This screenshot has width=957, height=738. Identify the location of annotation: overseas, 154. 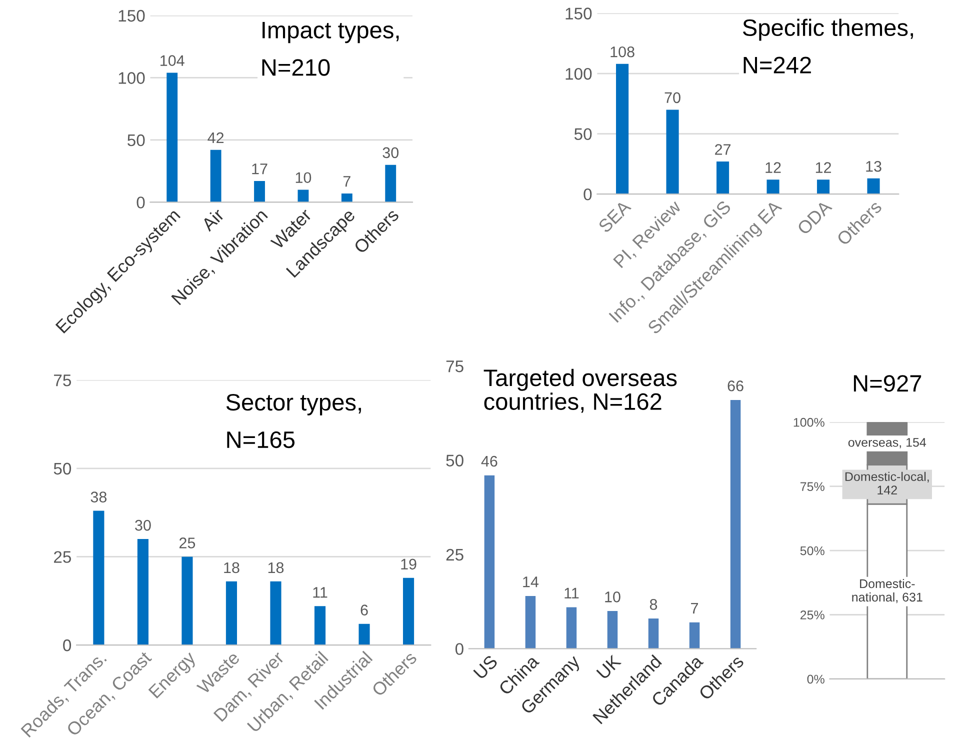
(887, 443).